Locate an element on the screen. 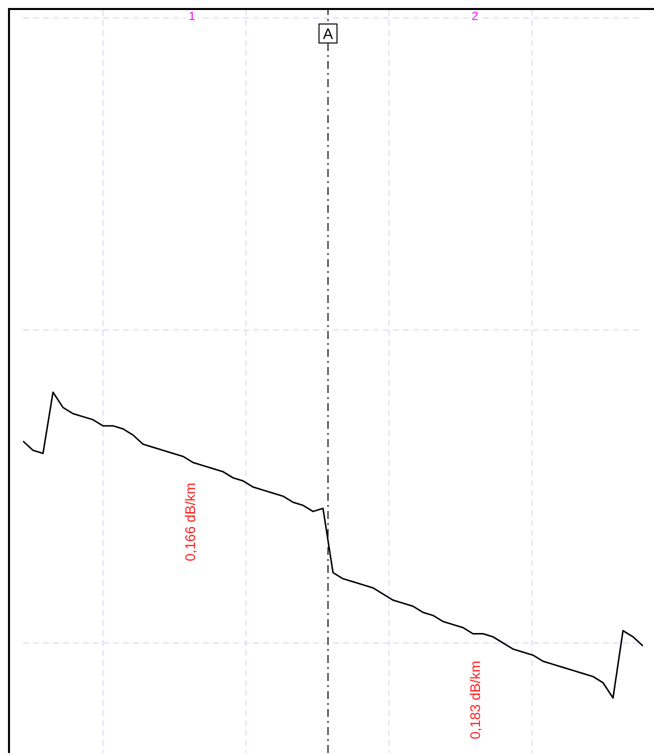 This screenshot has height=755, width=654. annotation: 0,183 dB/km is located at coordinates (475, 700).